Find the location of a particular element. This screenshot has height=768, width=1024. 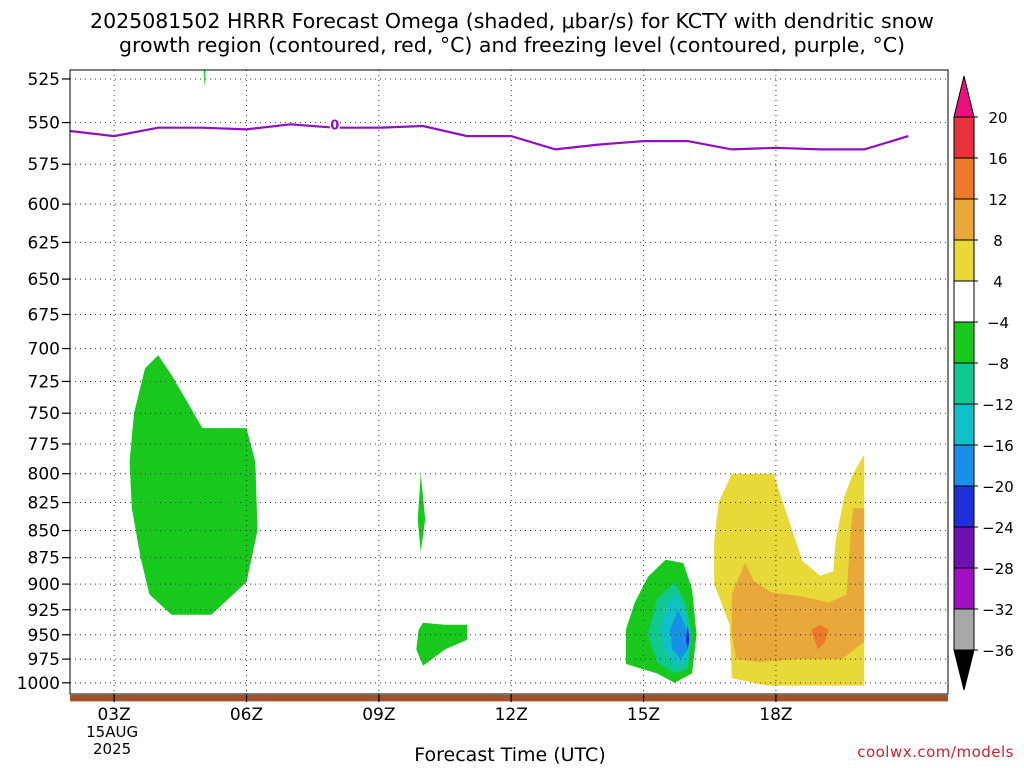

terrain-band is located at coordinates (509, 698).